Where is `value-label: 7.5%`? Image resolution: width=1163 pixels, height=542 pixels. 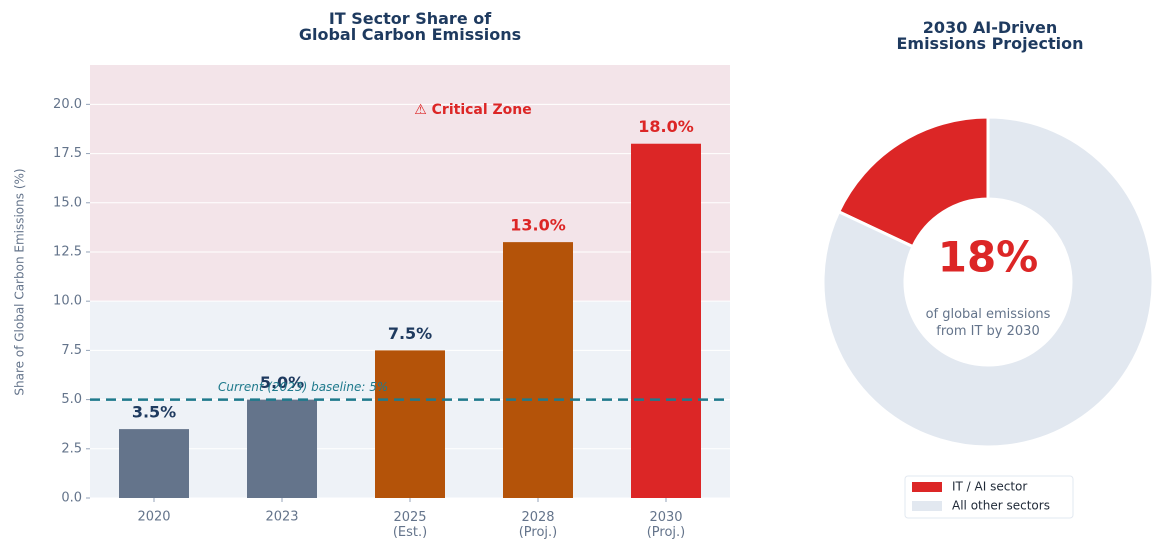 value-label: 7.5% is located at coordinates (410, 333).